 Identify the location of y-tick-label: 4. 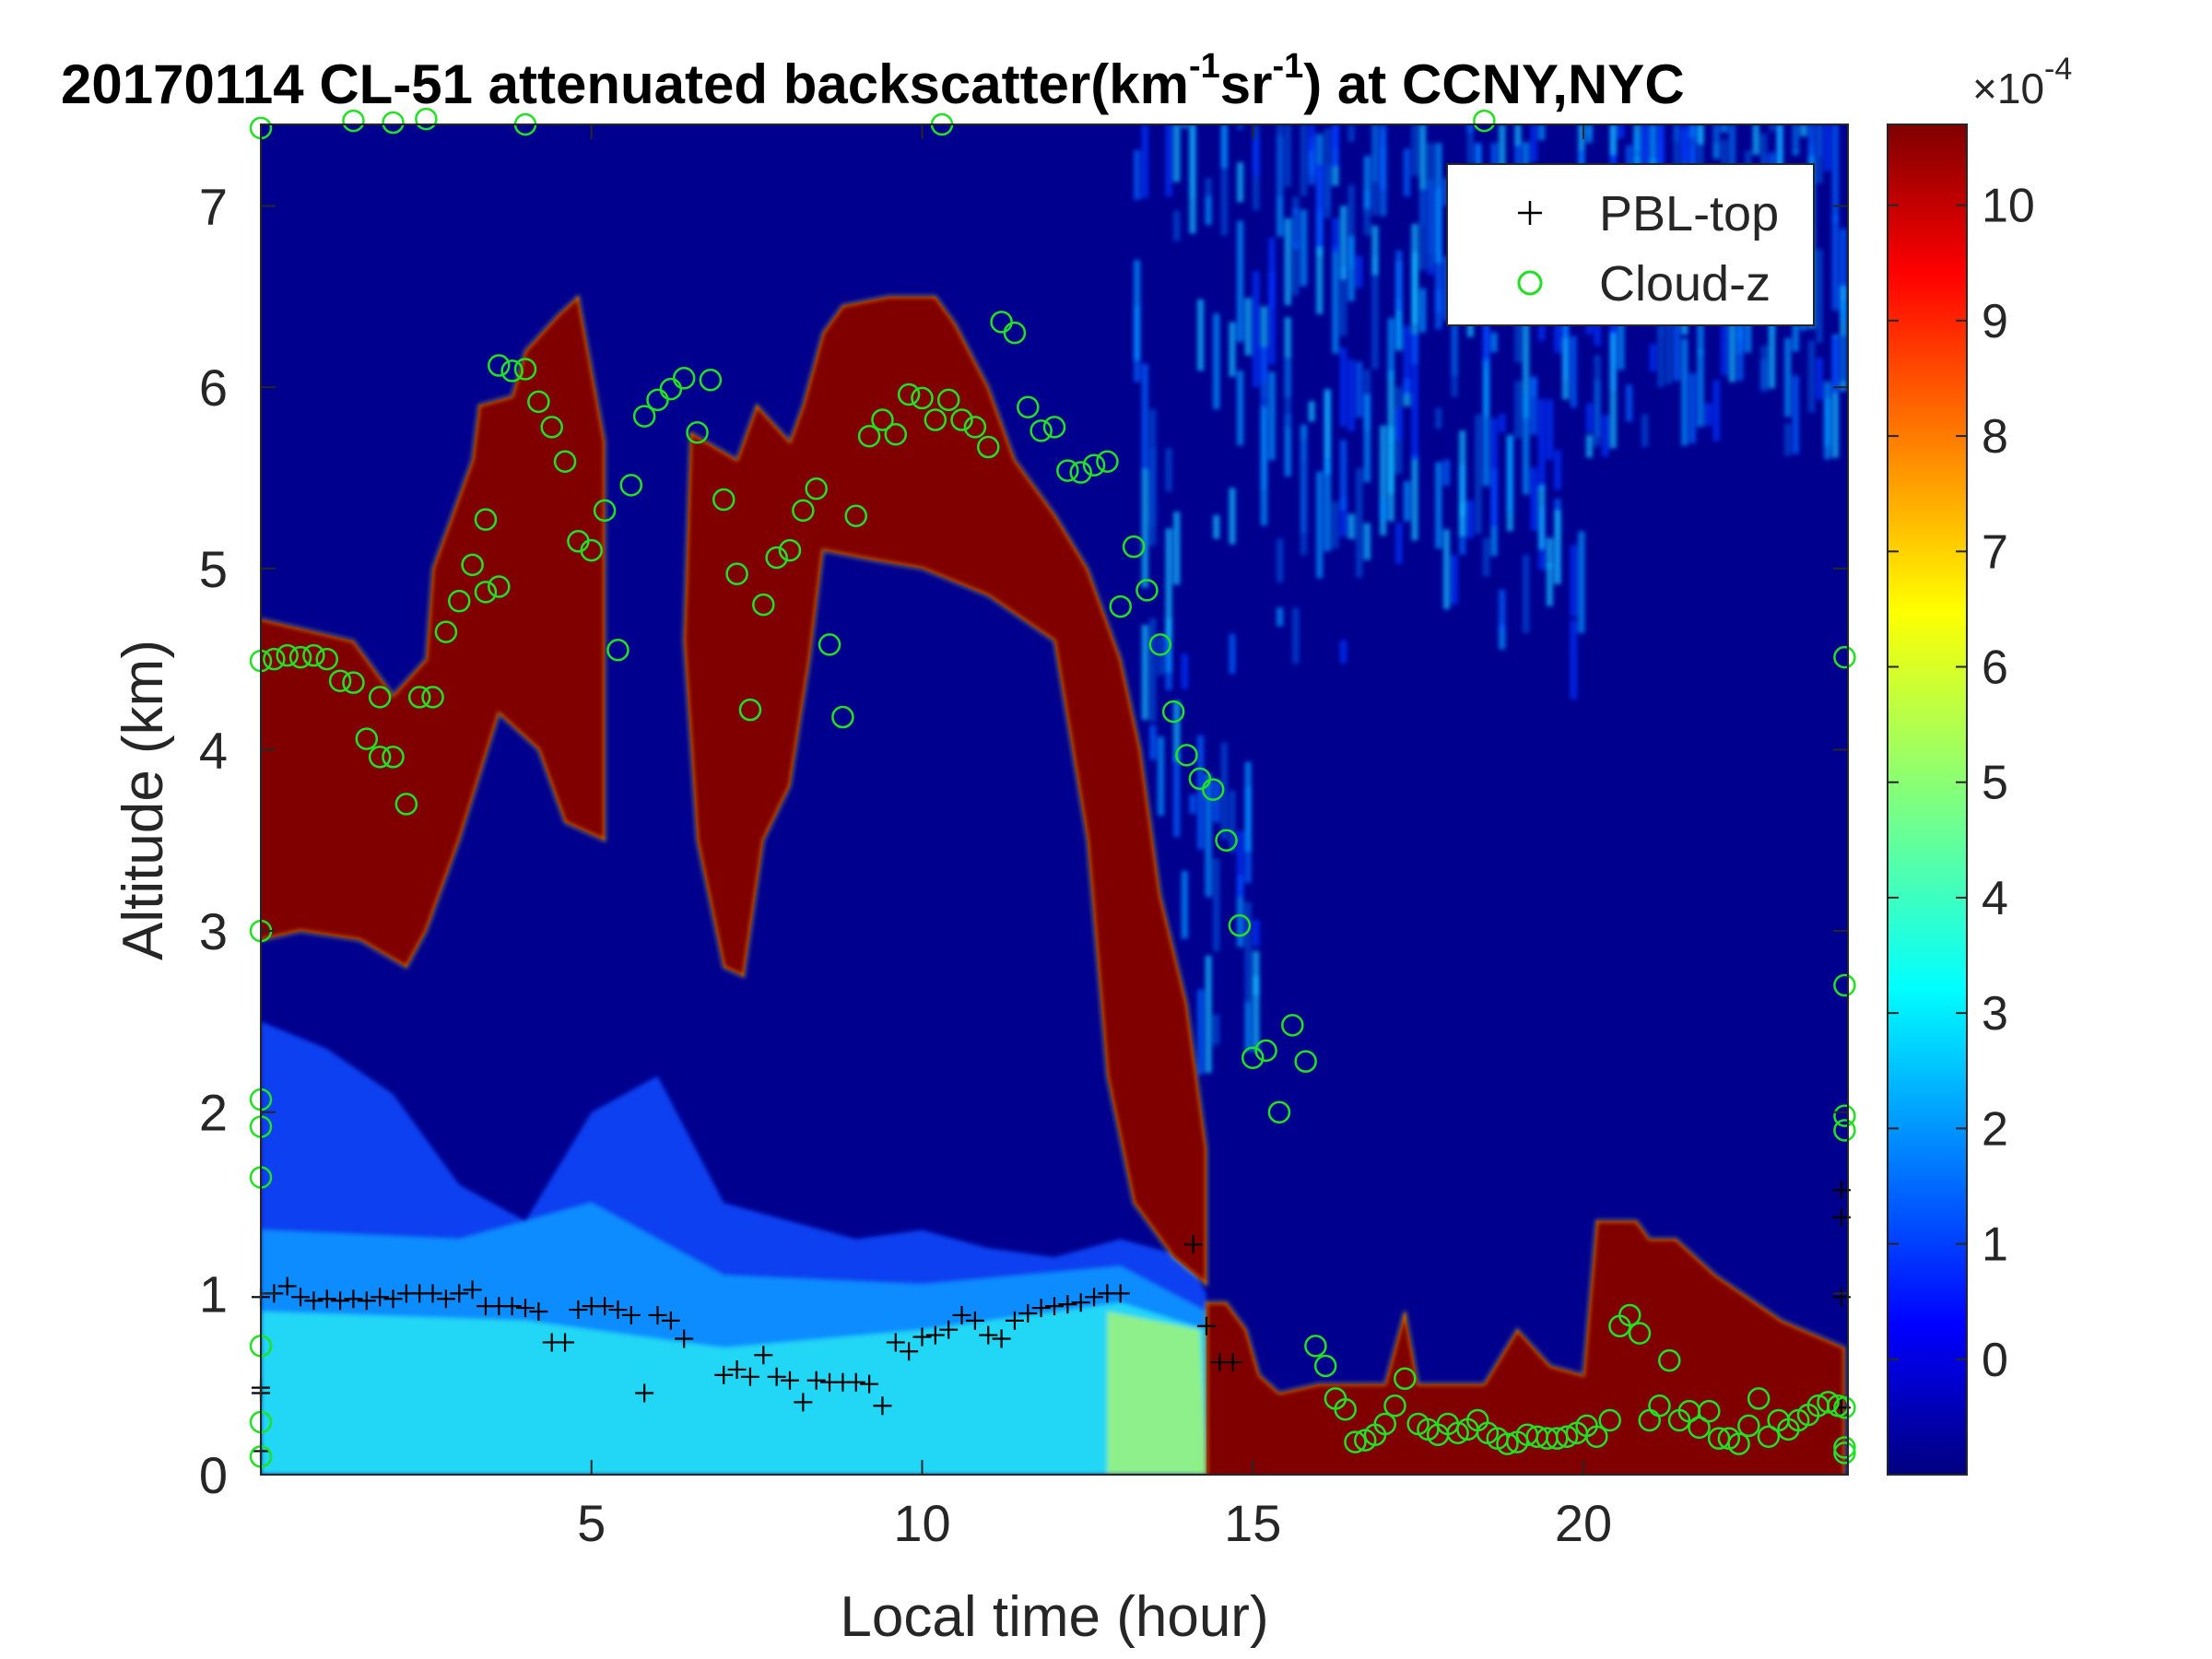
(213, 750).